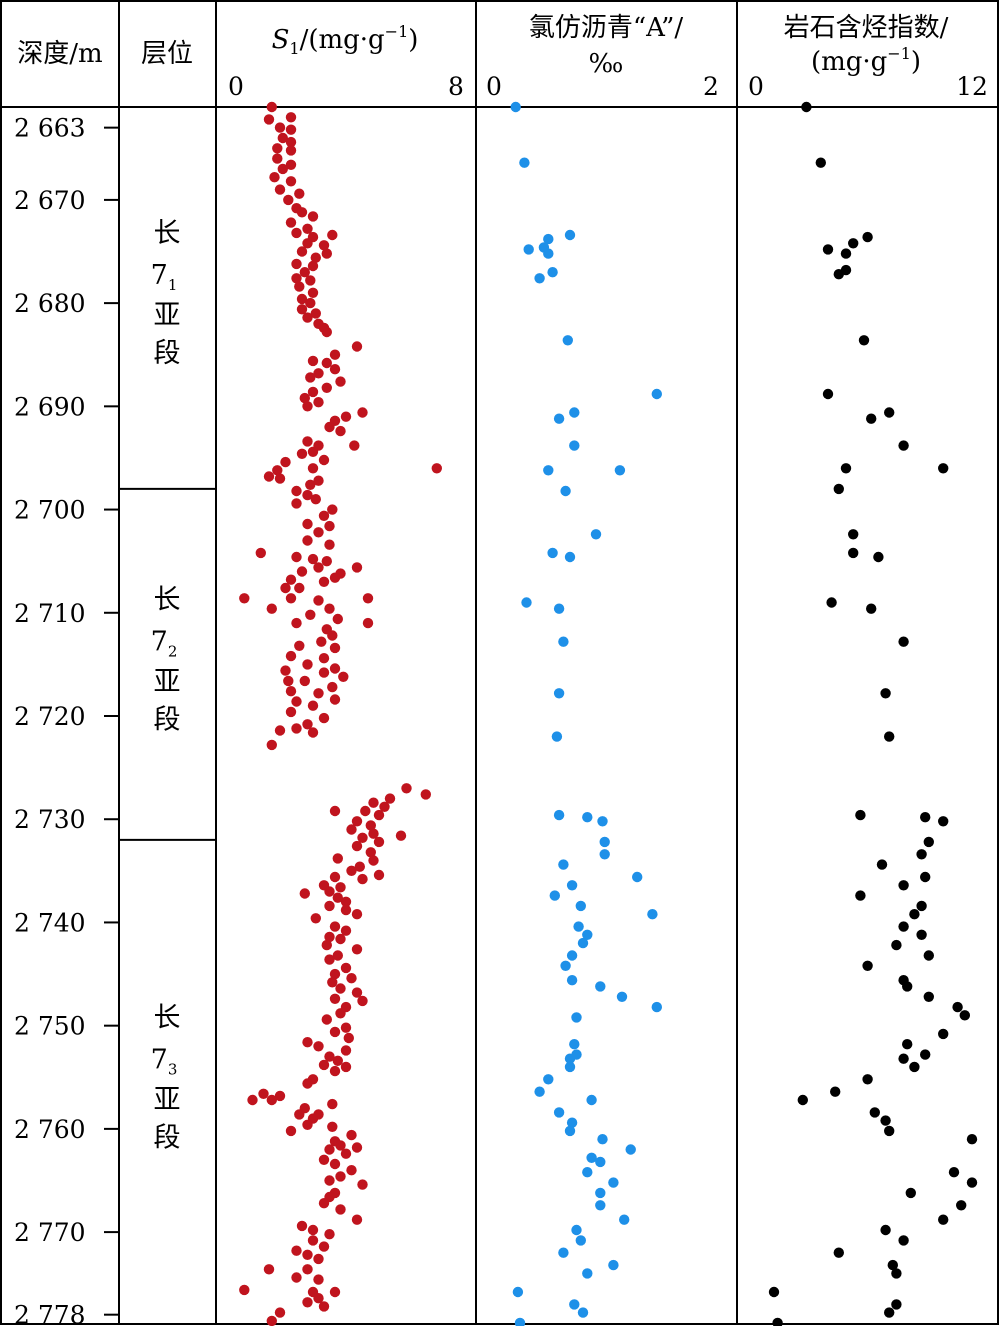 Image resolution: width=1000 pixels, height=1326 pixels. What do you see at coordinates (756, 86) in the screenshot?
I see `hc-index-axis-min: 0` at bounding box center [756, 86].